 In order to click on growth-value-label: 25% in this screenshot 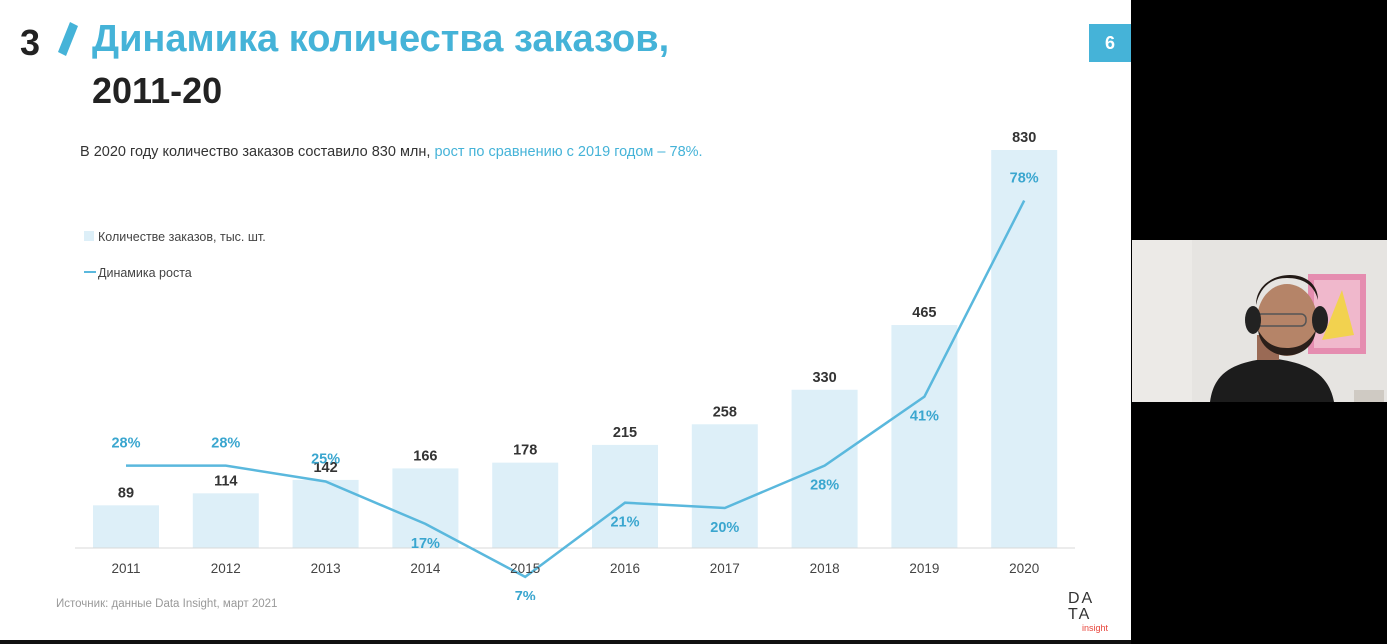, I will do `click(325, 460)`.